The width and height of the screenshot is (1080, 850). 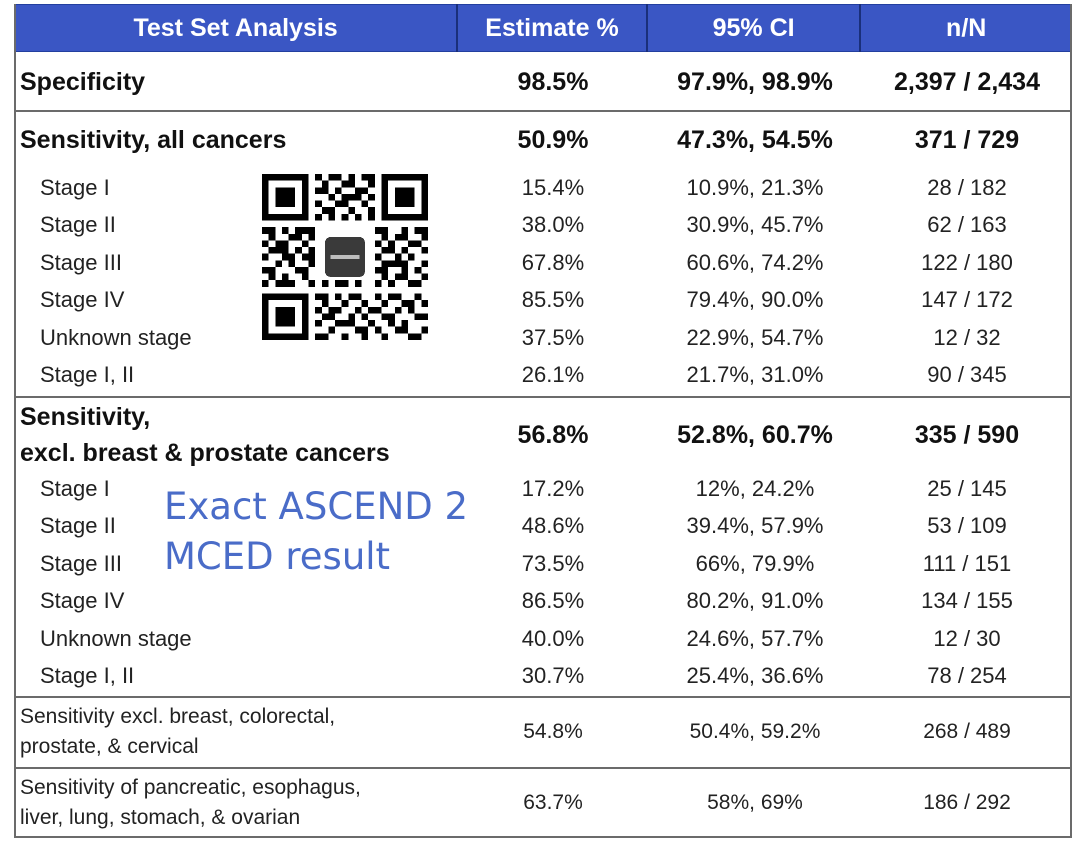 I want to click on row-estimate: 17.2%, so click(x=553, y=488).